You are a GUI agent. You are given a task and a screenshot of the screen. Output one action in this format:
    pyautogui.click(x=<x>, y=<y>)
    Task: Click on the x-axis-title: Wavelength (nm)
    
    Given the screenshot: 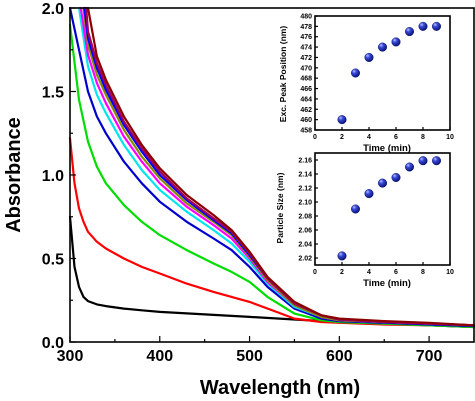 What is the action you would take?
    pyautogui.click(x=280, y=388)
    